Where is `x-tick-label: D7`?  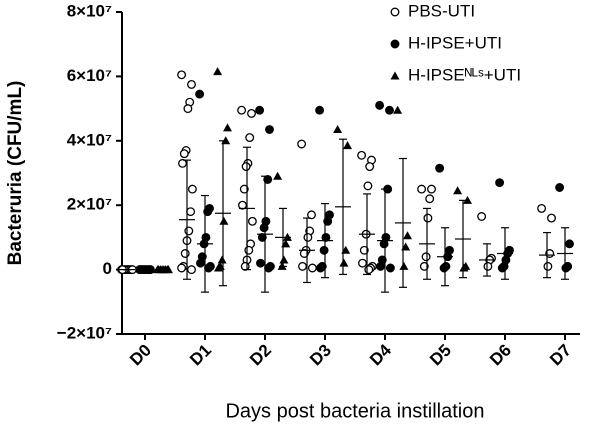 x-tick-label: D7 is located at coordinates (560, 355).